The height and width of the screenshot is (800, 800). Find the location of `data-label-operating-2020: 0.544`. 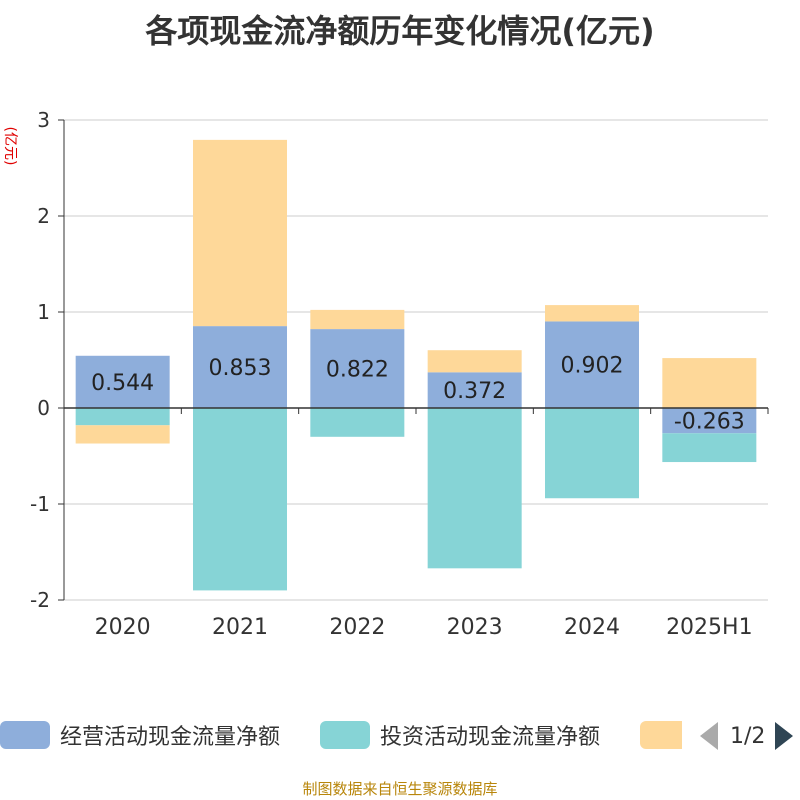

data-label-operating-2020: 0.544 is located at coordinates (122, 383).